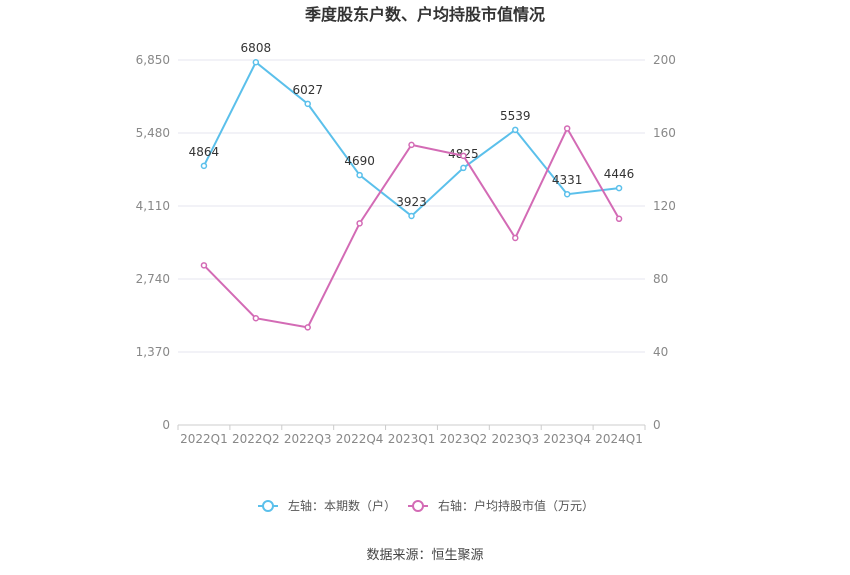  I want to click on legend-label: 右轴：户均持股市值（万元）, so click(516, 505).